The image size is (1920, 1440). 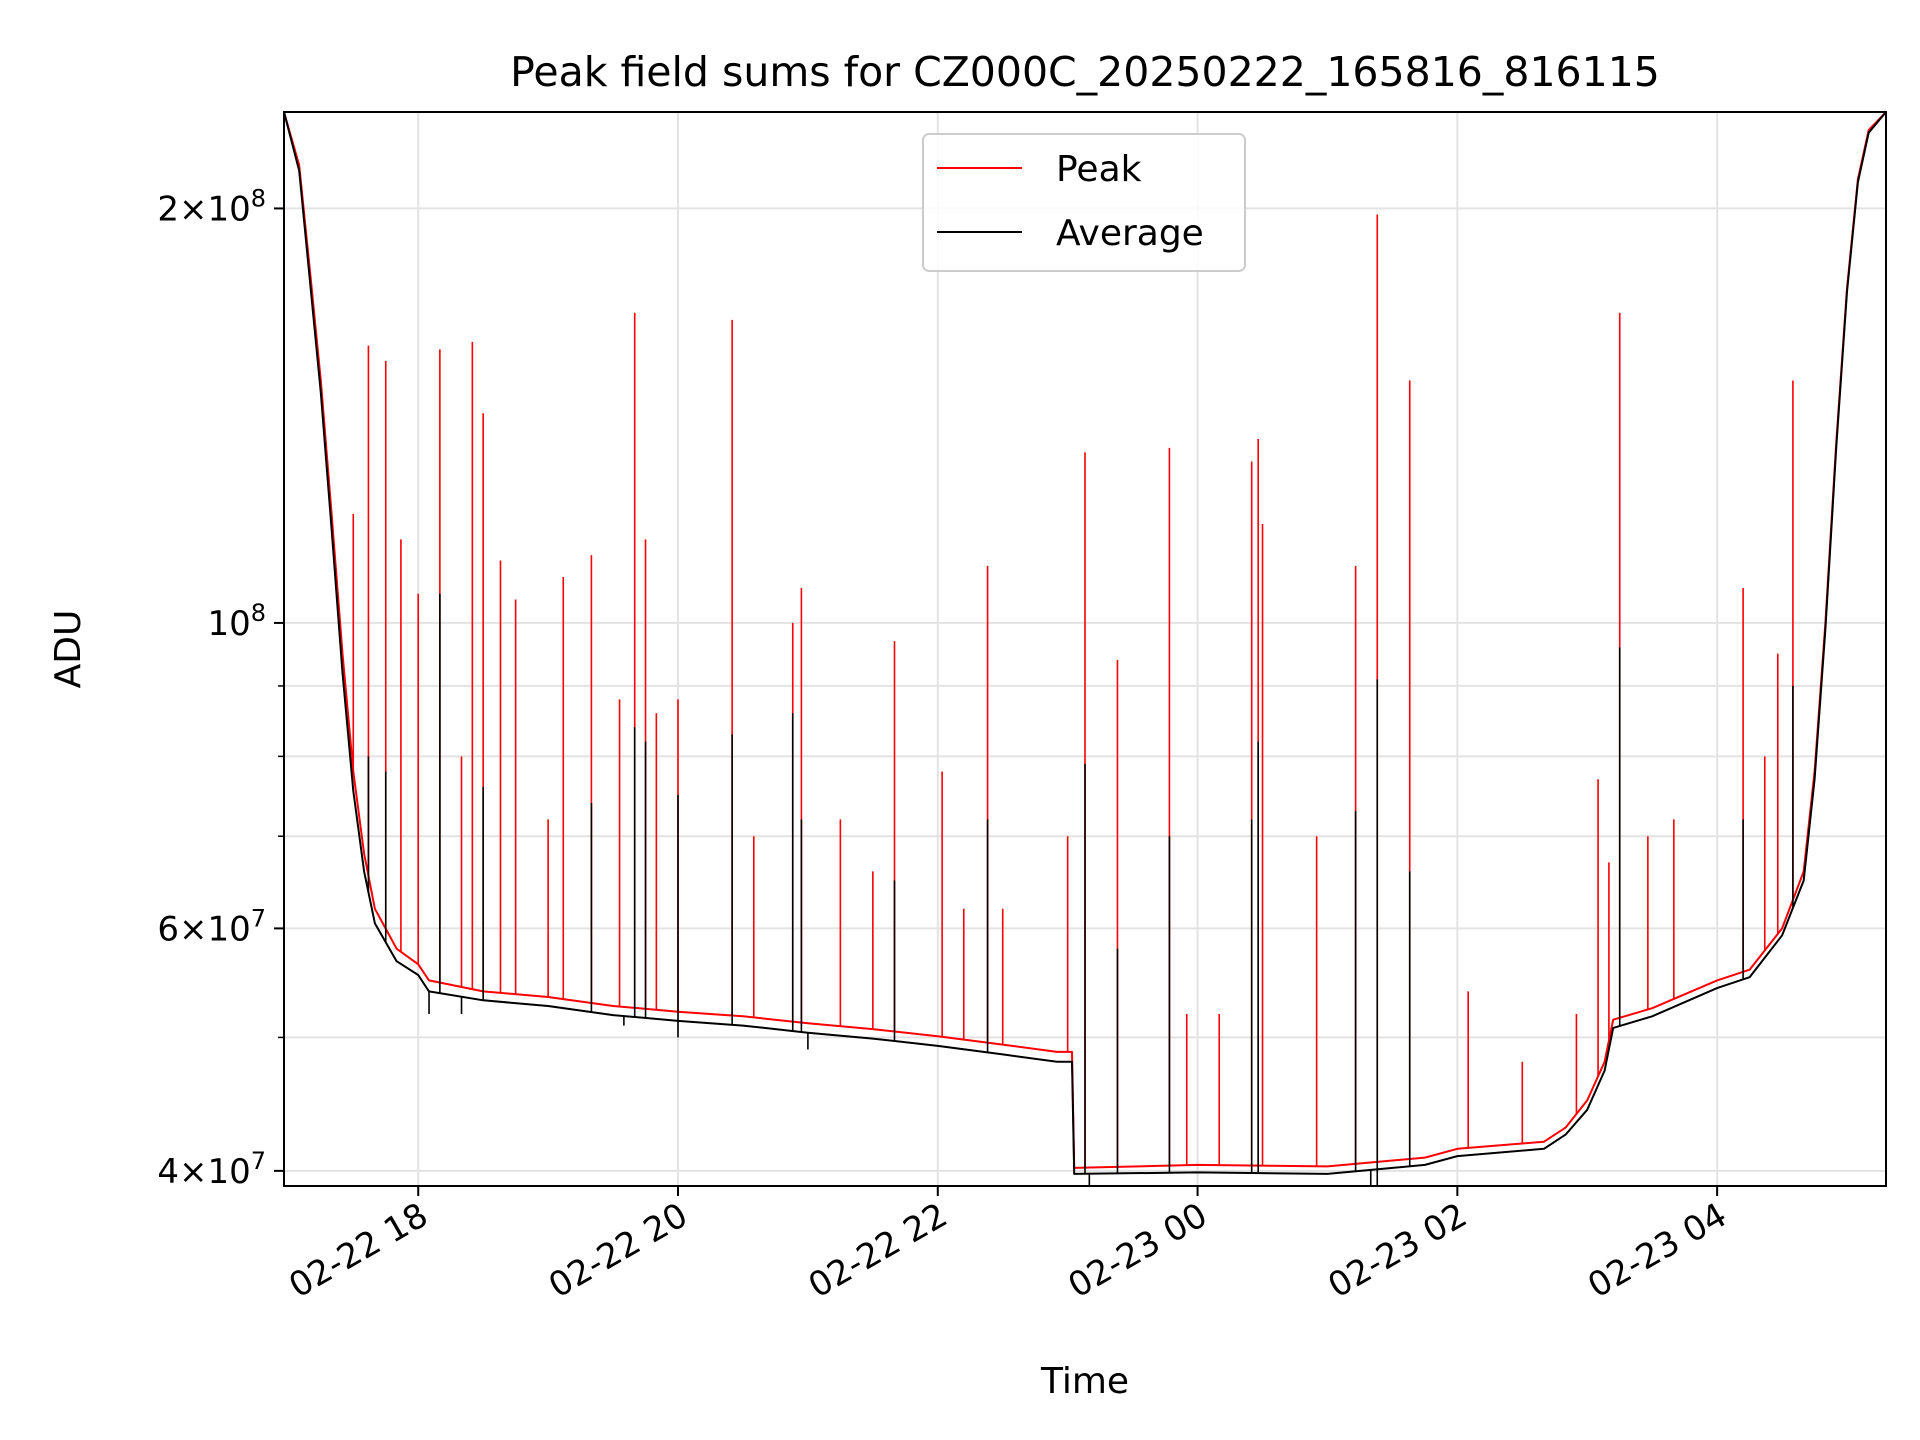 I want to click on x-axis-label: Time, so click(x=1084, y=1381).